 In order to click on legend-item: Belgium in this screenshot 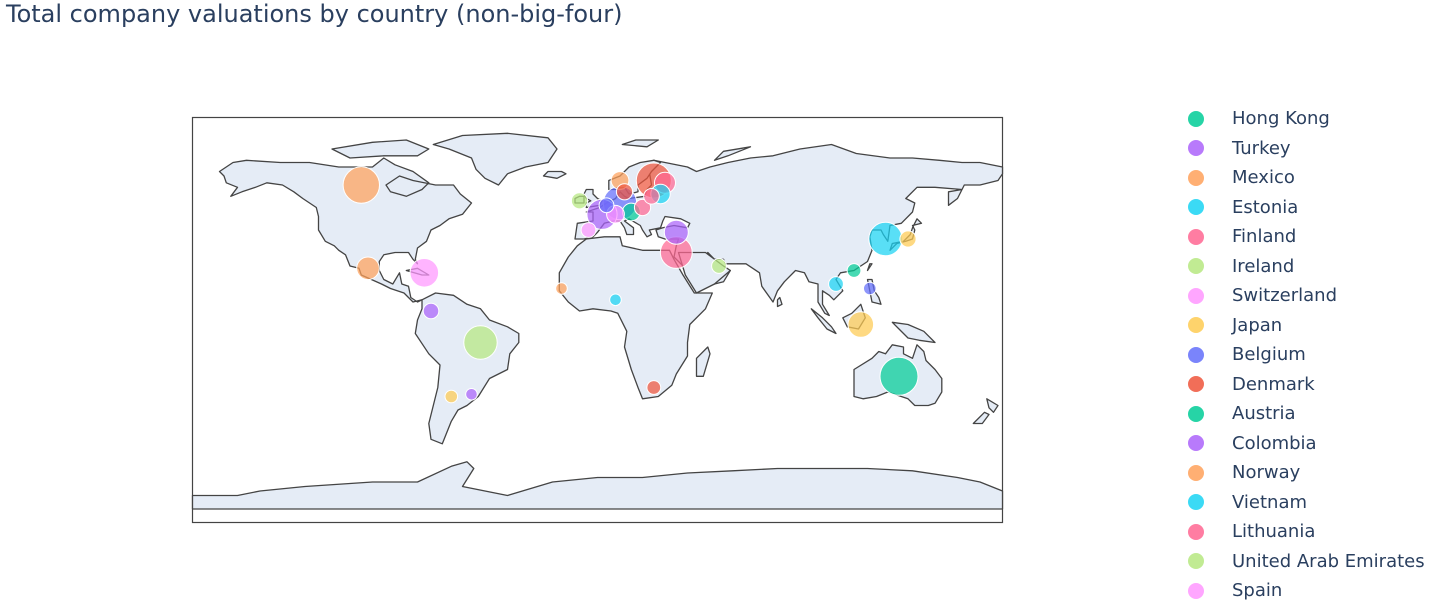, I will do `click(1304, 355)`.